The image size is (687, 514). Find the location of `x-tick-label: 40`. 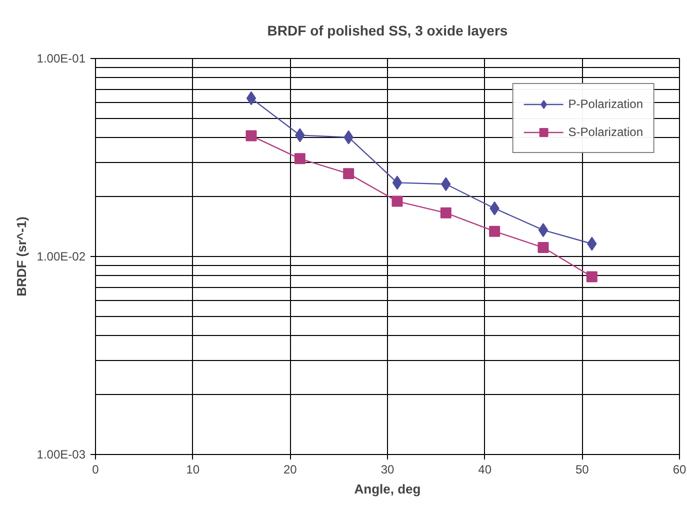

x-tick-label: 40 is located at coordinates (485, 469).